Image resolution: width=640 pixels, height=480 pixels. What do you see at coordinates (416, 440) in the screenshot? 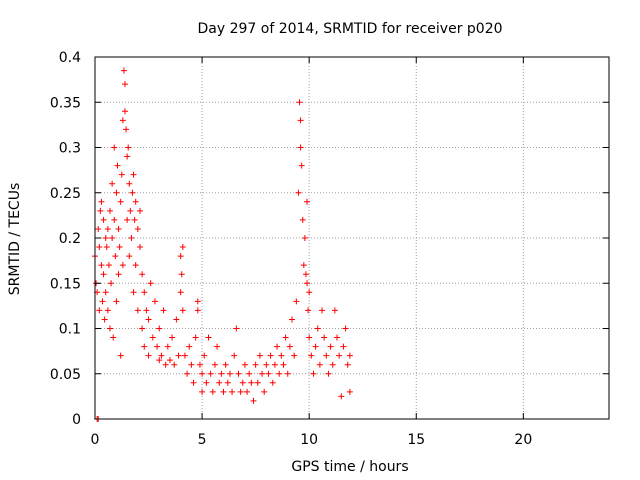
I see `x-tick-label: 15` at bounding box center [416, 440].